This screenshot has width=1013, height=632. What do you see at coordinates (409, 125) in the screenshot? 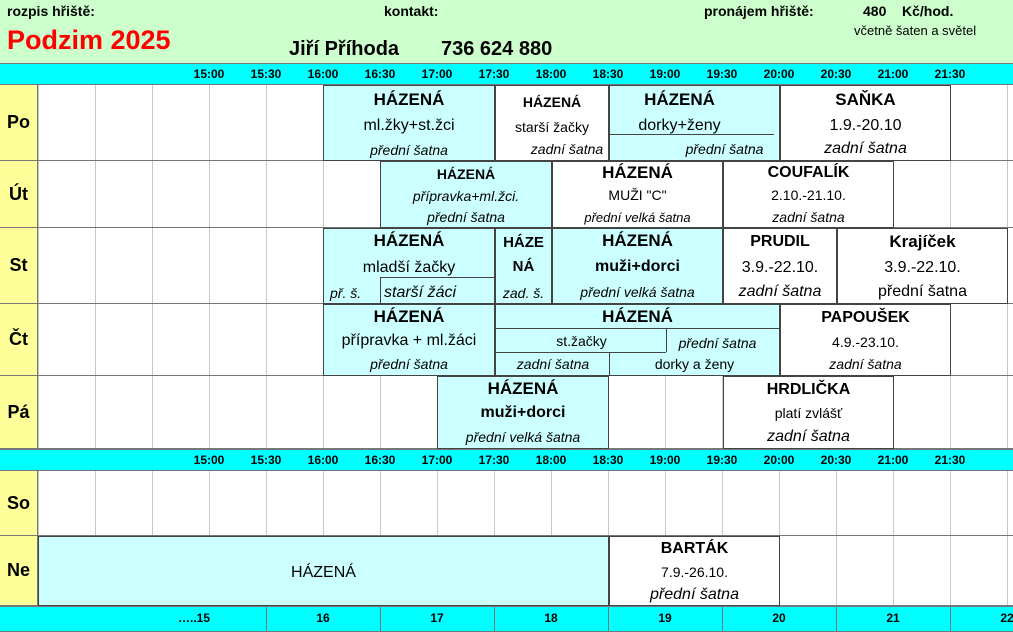
I see `booking-group: ml.žky+st.žci` at bounding box center [409, 125].